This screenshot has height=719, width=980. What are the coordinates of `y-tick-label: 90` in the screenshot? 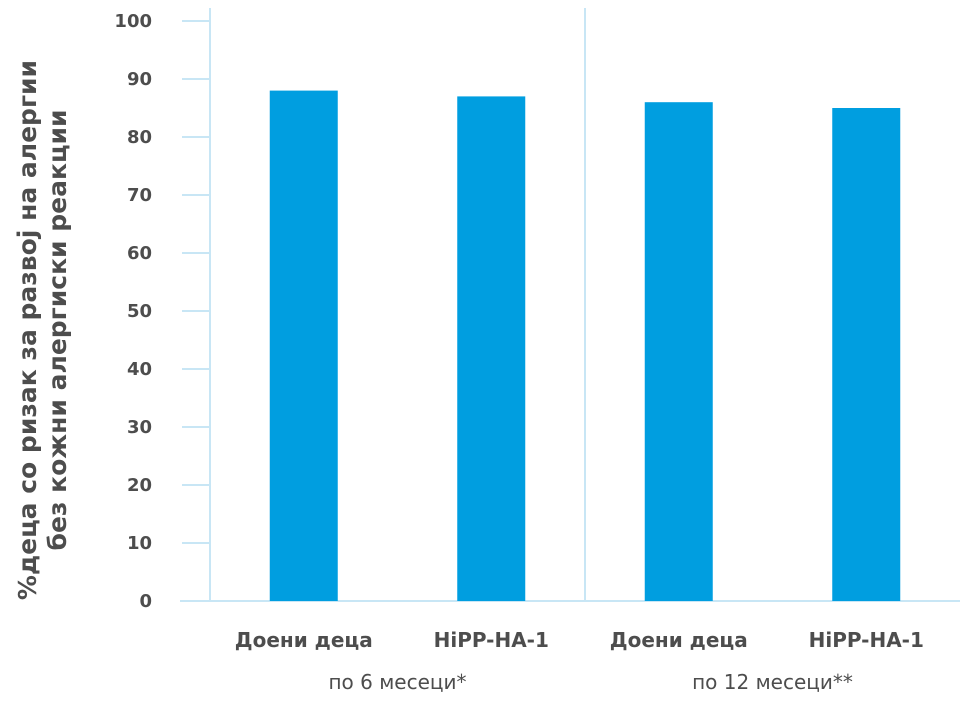 It's located at (139, 79).